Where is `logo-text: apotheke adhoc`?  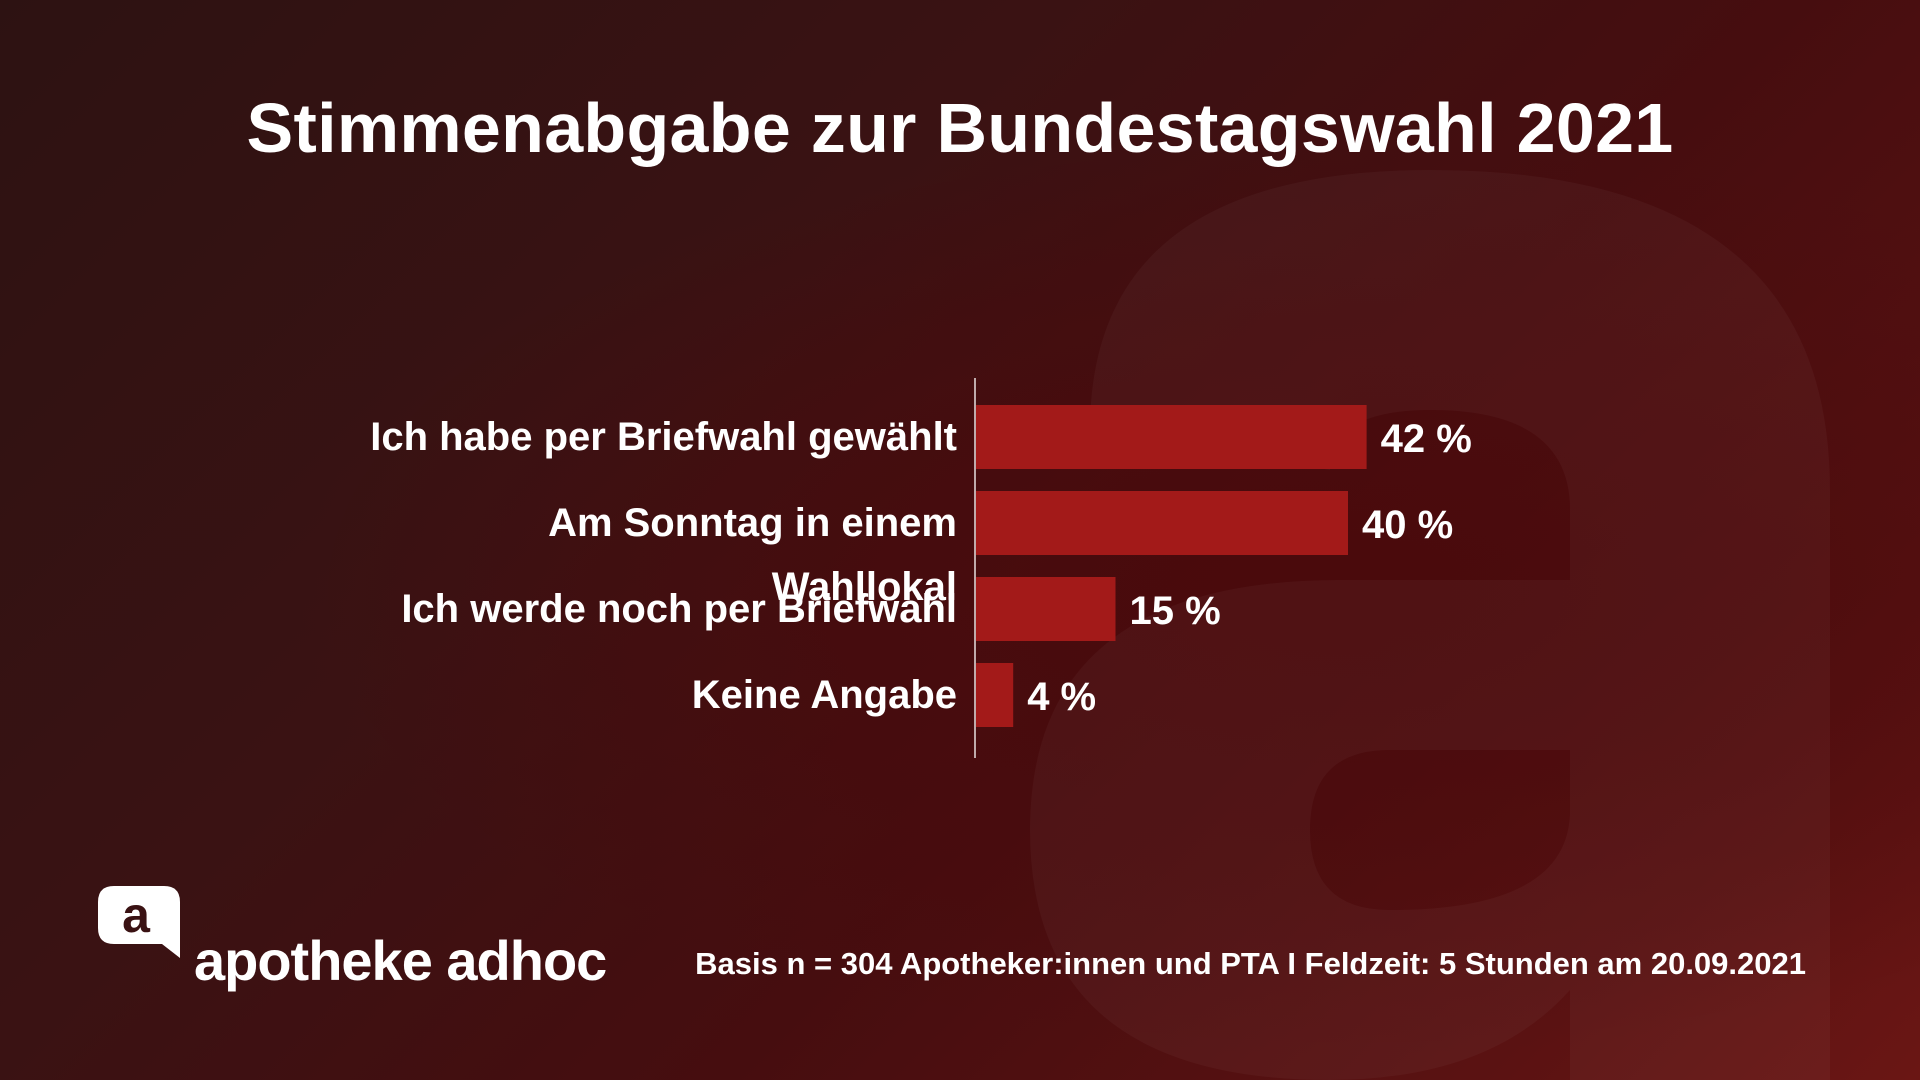 logo-text: apotheke adhoc is located at coordinates (400, 960).